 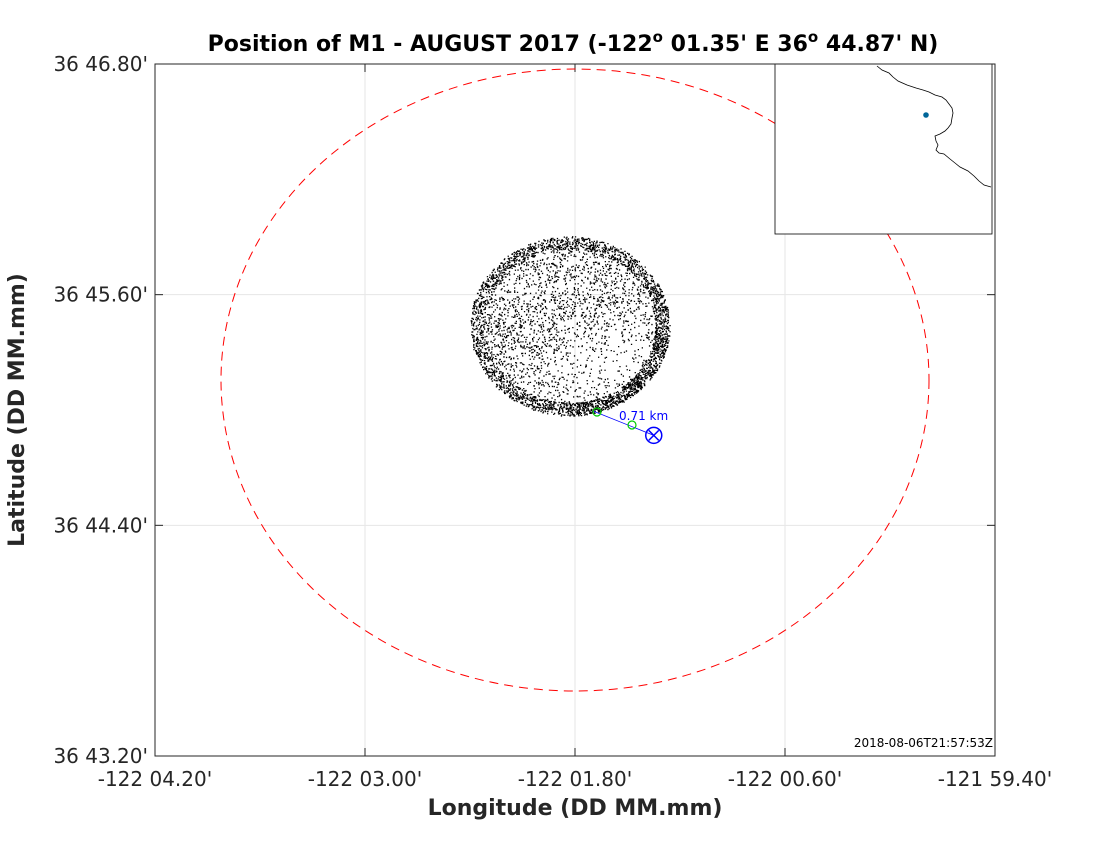 I want to click on inset-map, so click(x=883, y=149).